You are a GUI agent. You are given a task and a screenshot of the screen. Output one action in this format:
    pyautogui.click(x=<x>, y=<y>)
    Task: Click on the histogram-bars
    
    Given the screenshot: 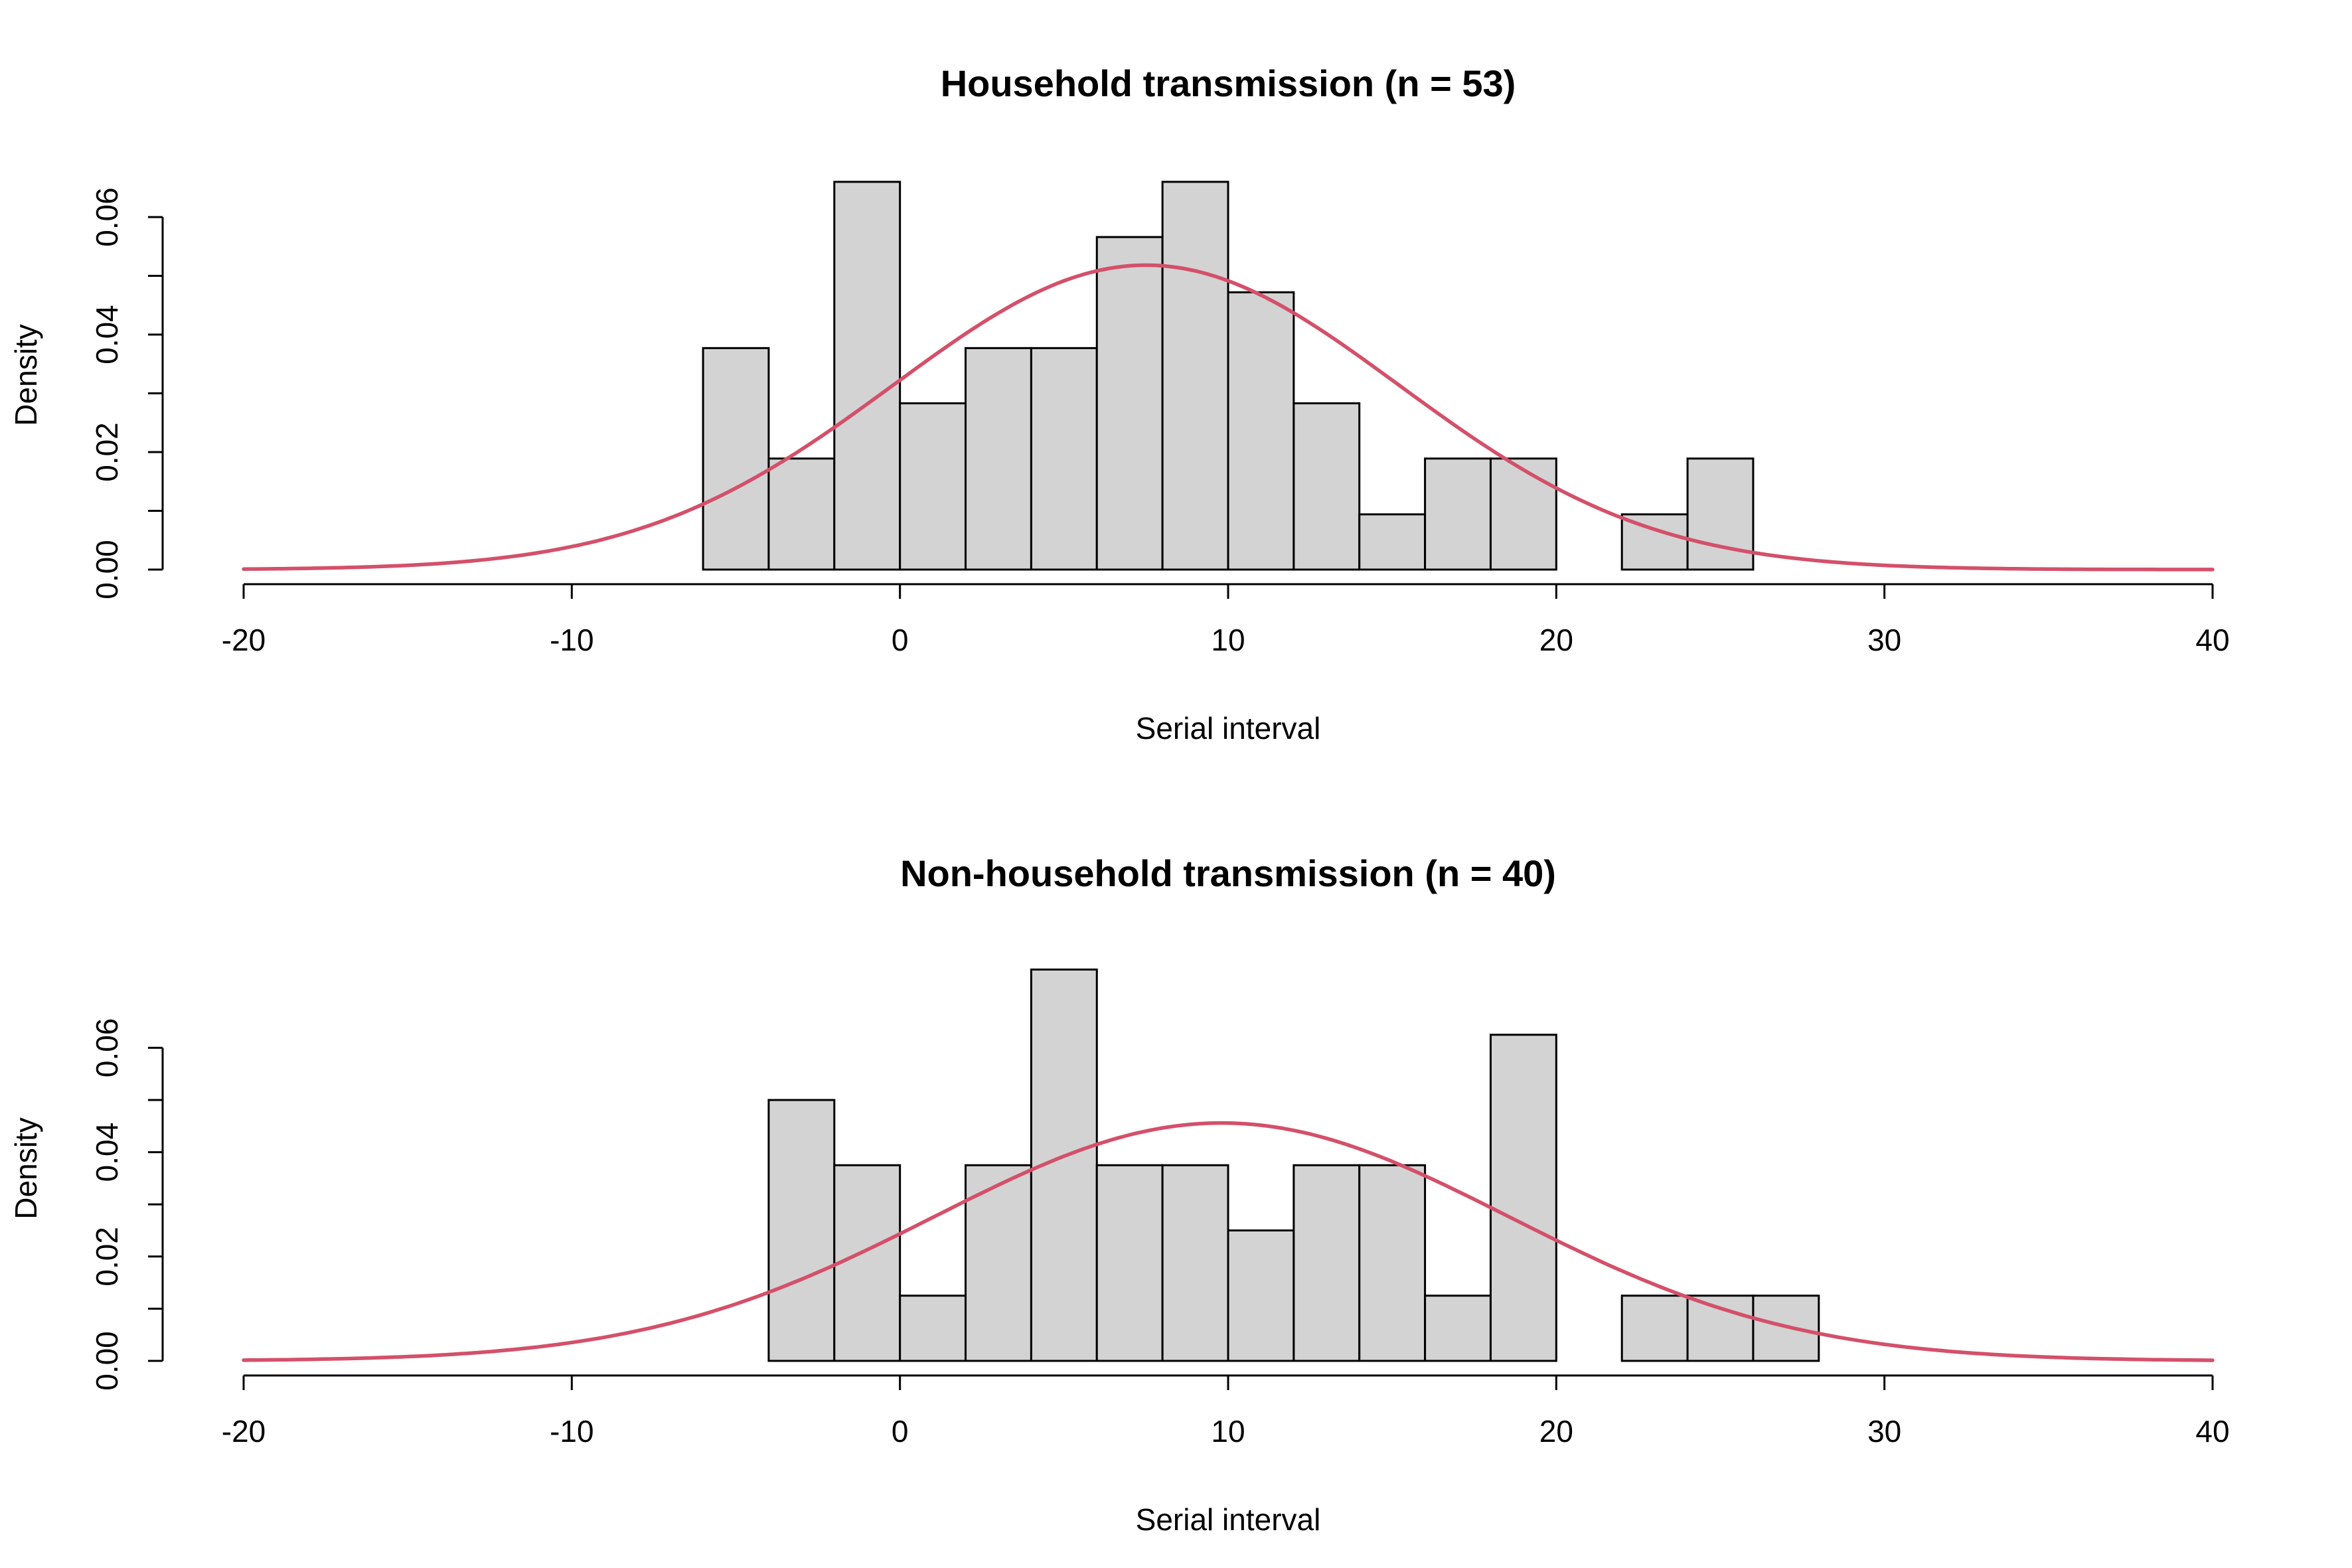 What is the action you would take?
    pyautogui.click(x=1229, y=376)
    